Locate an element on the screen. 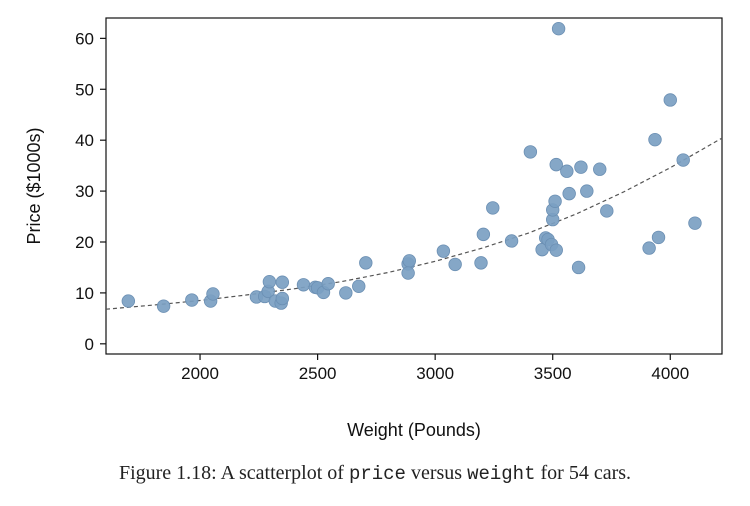  y-axis-title: Price ($1000s) is located at coordinates (34, 185).